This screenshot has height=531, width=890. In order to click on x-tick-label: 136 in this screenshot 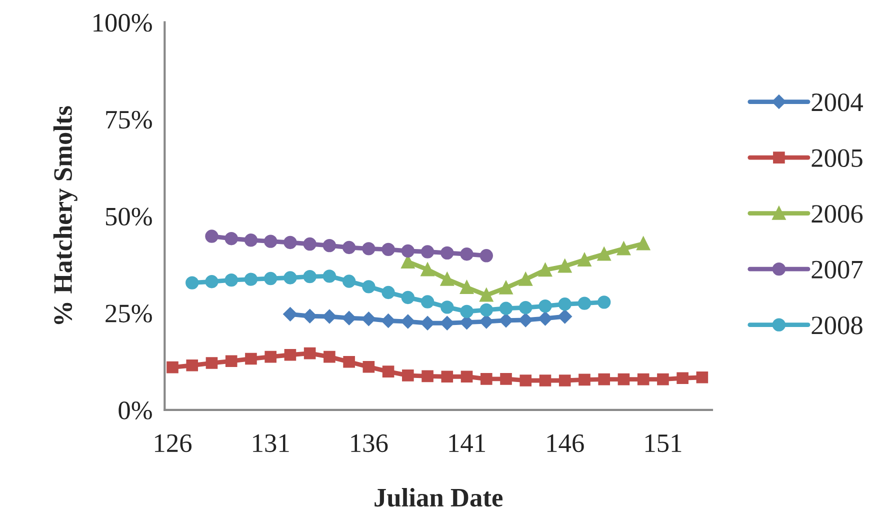, I will do `click(369, 443)`.